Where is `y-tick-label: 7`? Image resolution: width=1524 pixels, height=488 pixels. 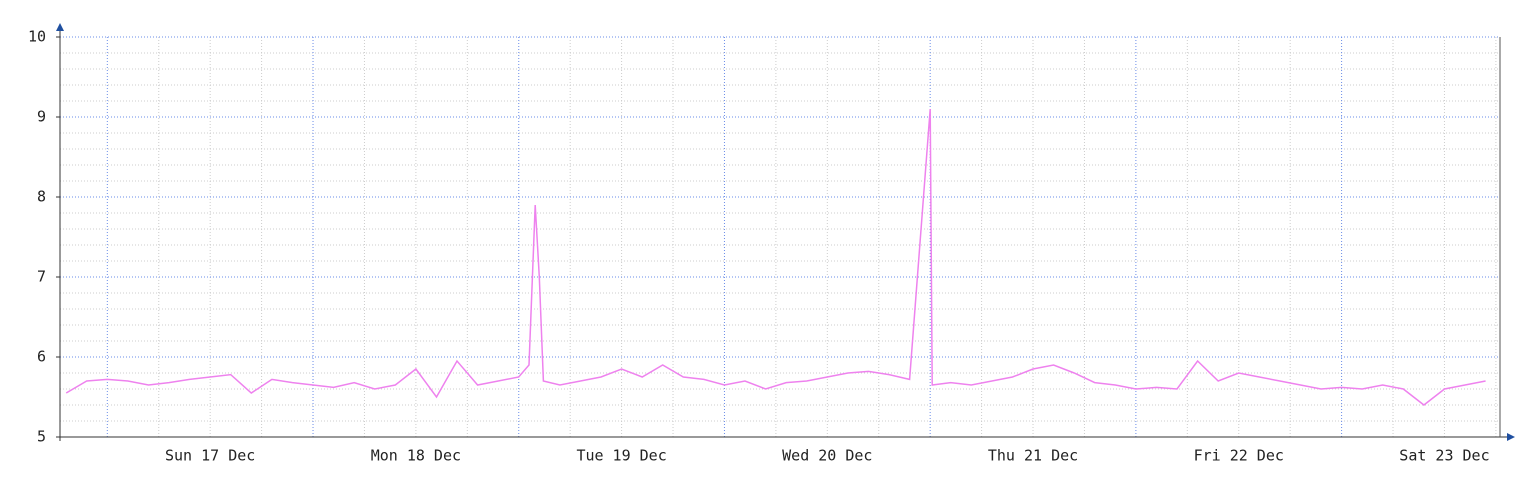
y-tick-label: 7 is located at coordinates (41, 277).